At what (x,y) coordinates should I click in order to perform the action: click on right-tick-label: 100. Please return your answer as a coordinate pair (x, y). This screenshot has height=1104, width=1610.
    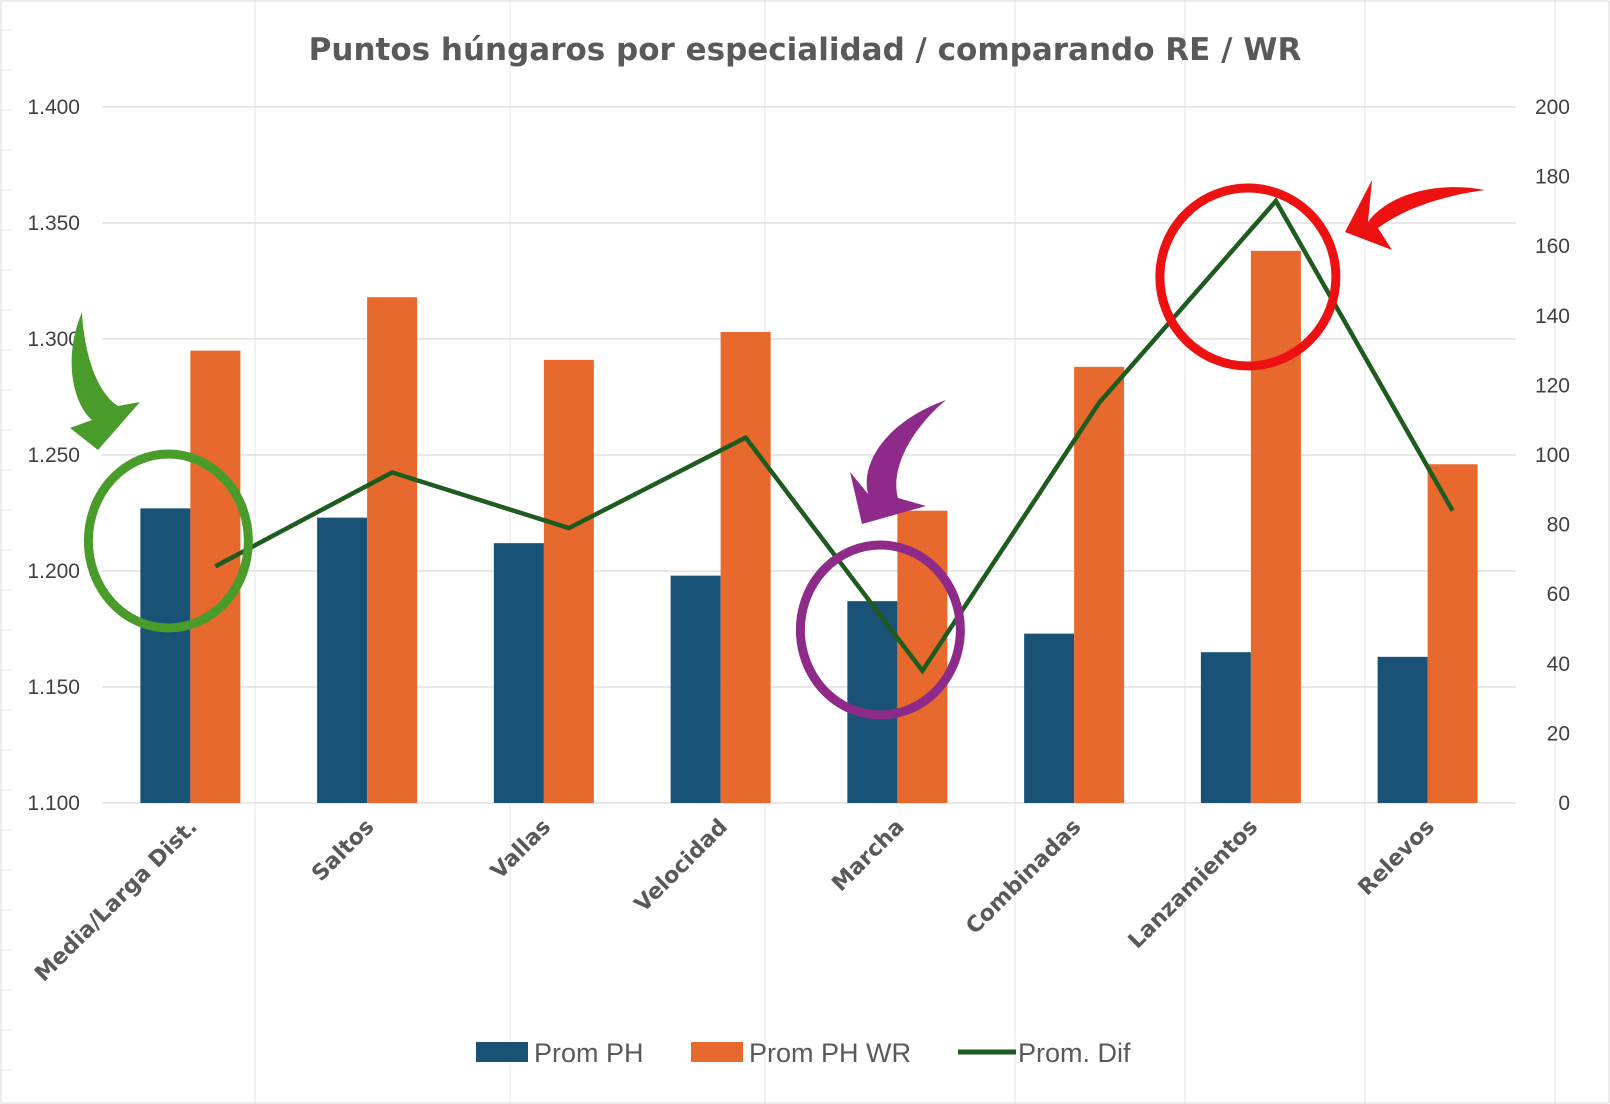
    Looking at the image, I should click on (1552, 455).